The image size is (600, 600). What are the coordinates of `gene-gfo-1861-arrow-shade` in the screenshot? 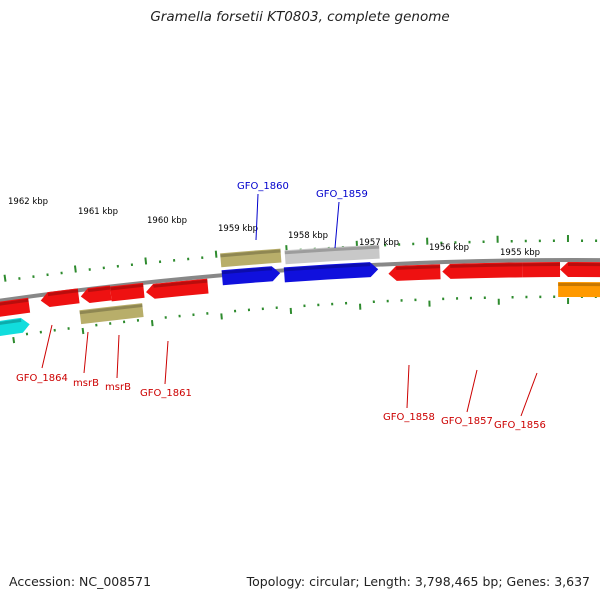 It's located at (180, 283).